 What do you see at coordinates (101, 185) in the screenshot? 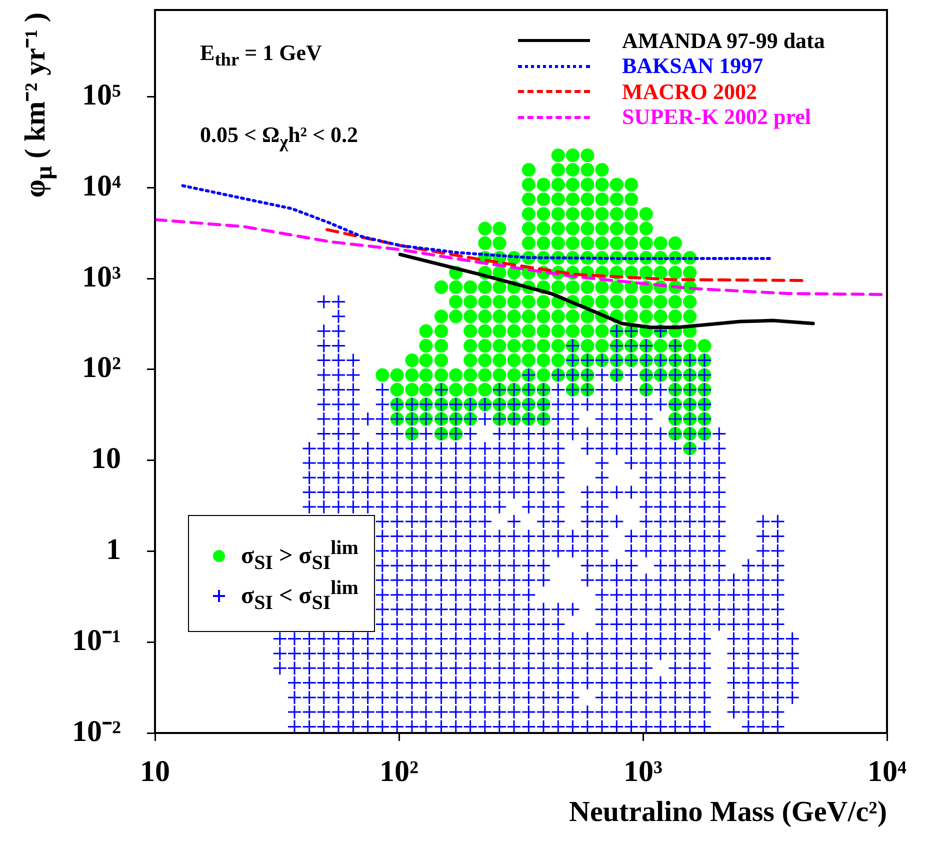
I see `y-tick-label: 10⁴` at bounding box center [101, 185].